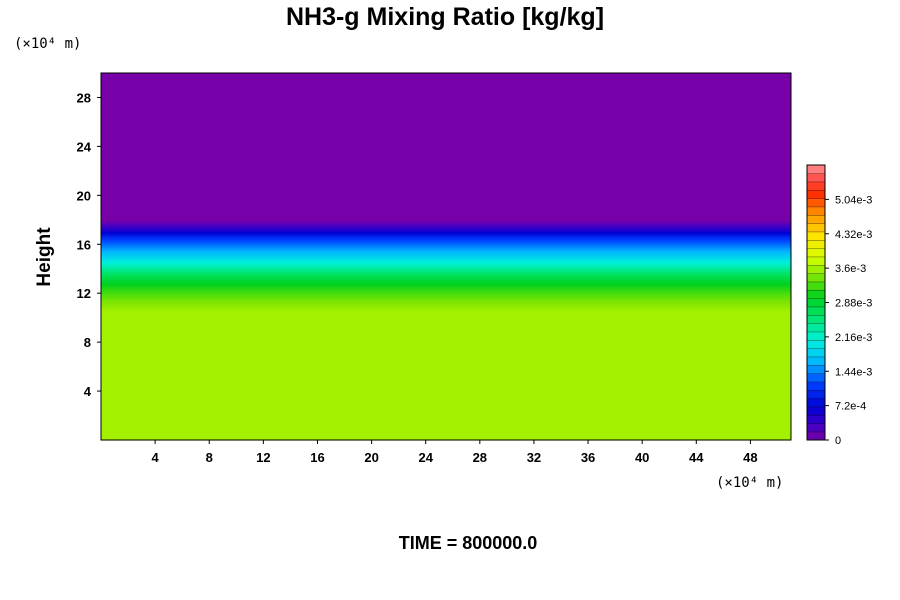  I want to click on y-axis-ticks: 4 8 12 16 20 24 28, so click(89, 244).